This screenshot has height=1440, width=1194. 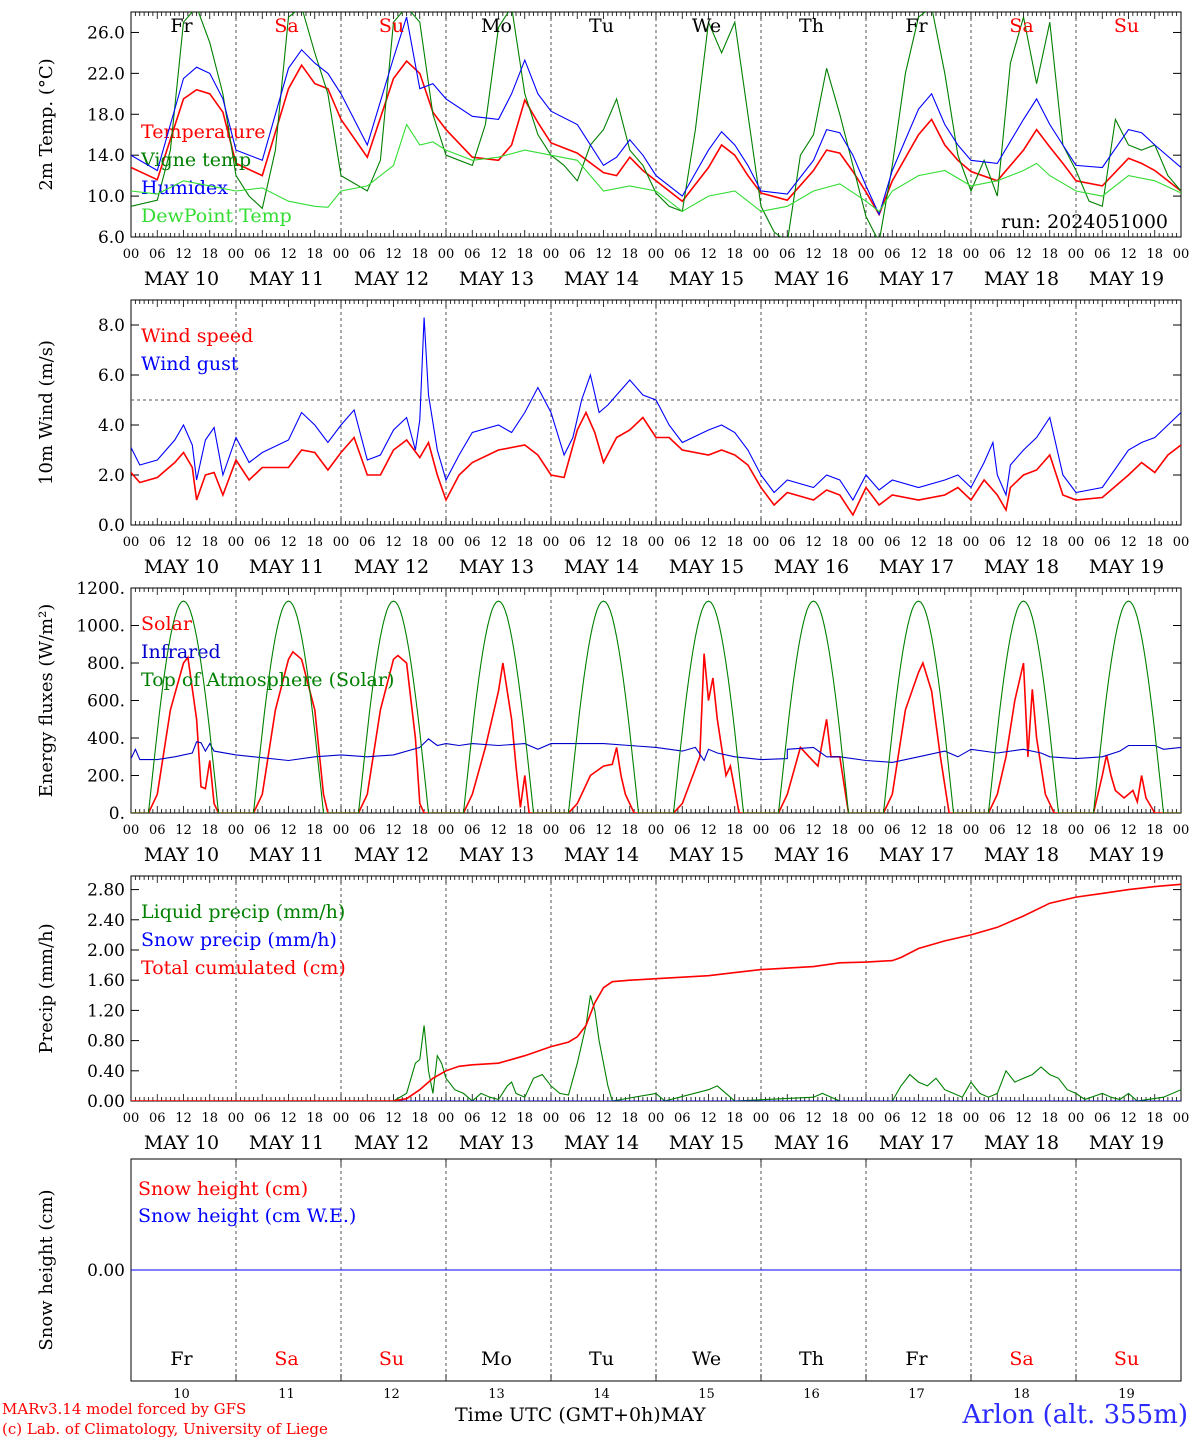 I want to click on panel-2-date-label: MAY 13, so click(x=496, y=567).